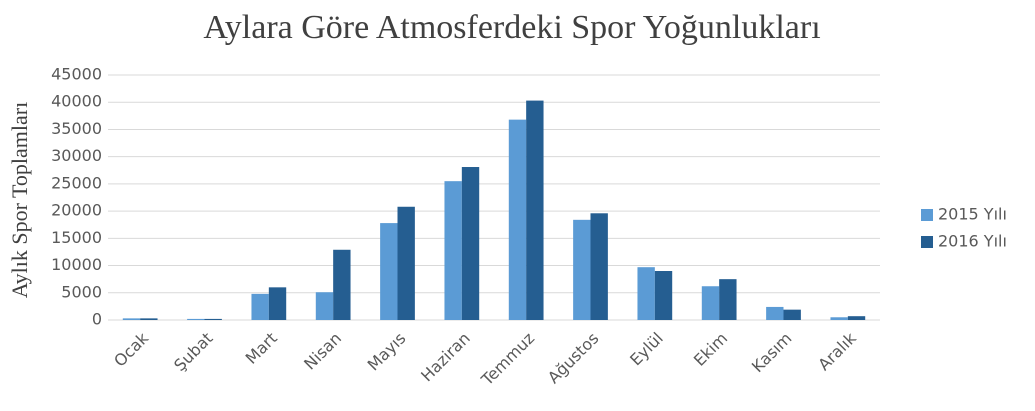 The height and width of the screenshot is (411, 1035). What do you see at coordinates (573, 358) in the screenshot?
I see `x-tick-label: Ağustos` at bounding box center [573, 358].